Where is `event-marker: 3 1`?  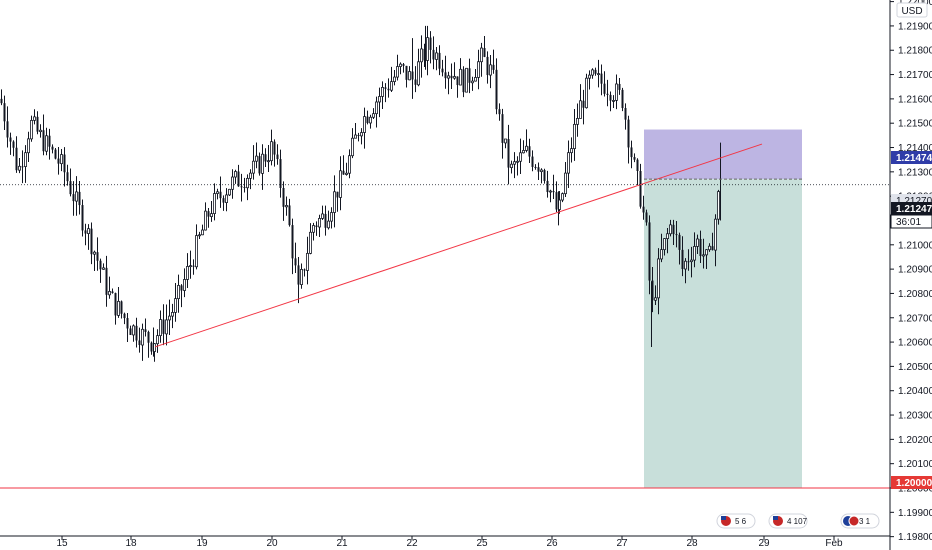
event-marker: 3 1 is located at coordinates (860, 521).